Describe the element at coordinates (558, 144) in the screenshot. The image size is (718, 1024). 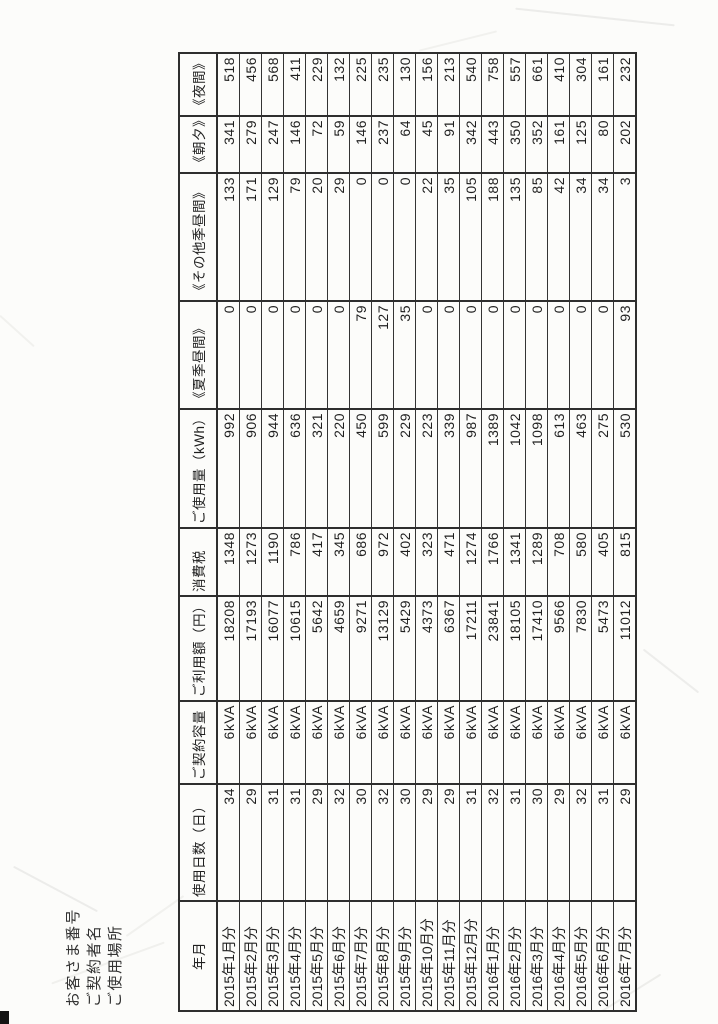
I see `data-cell: 161` at that location.